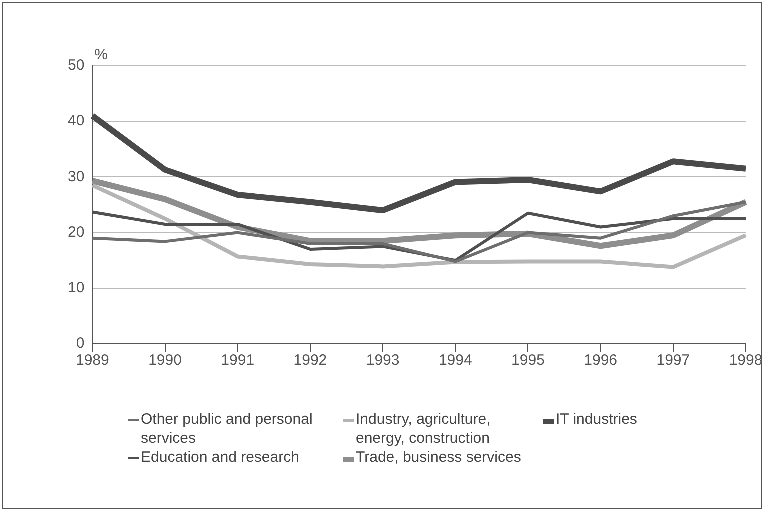 This screenshot has height=513, width=766. I want to click on legend-label: Other public and personal services, so click(227, 429).